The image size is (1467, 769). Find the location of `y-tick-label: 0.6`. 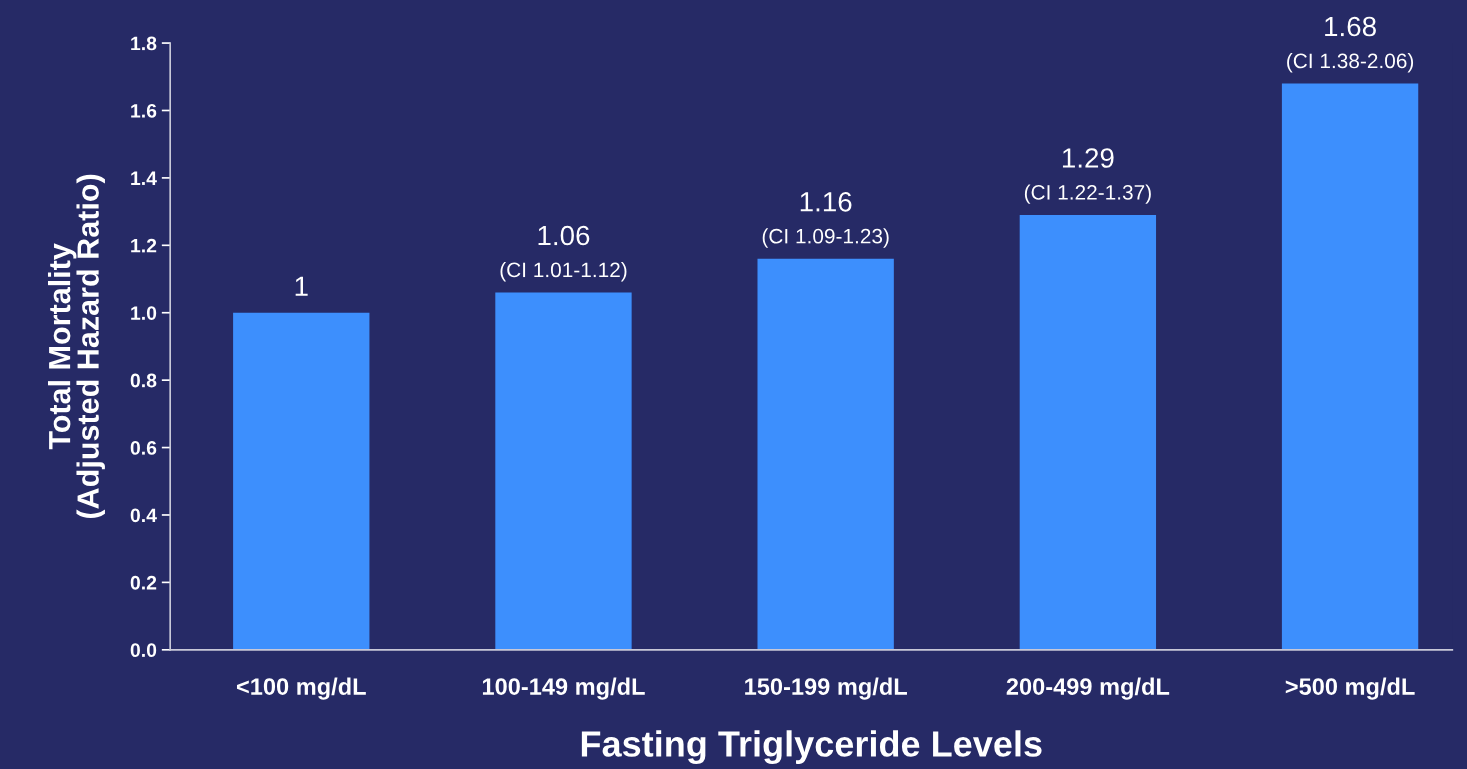

y-tick-label: 0.6 is located at coordinates (143, 448).